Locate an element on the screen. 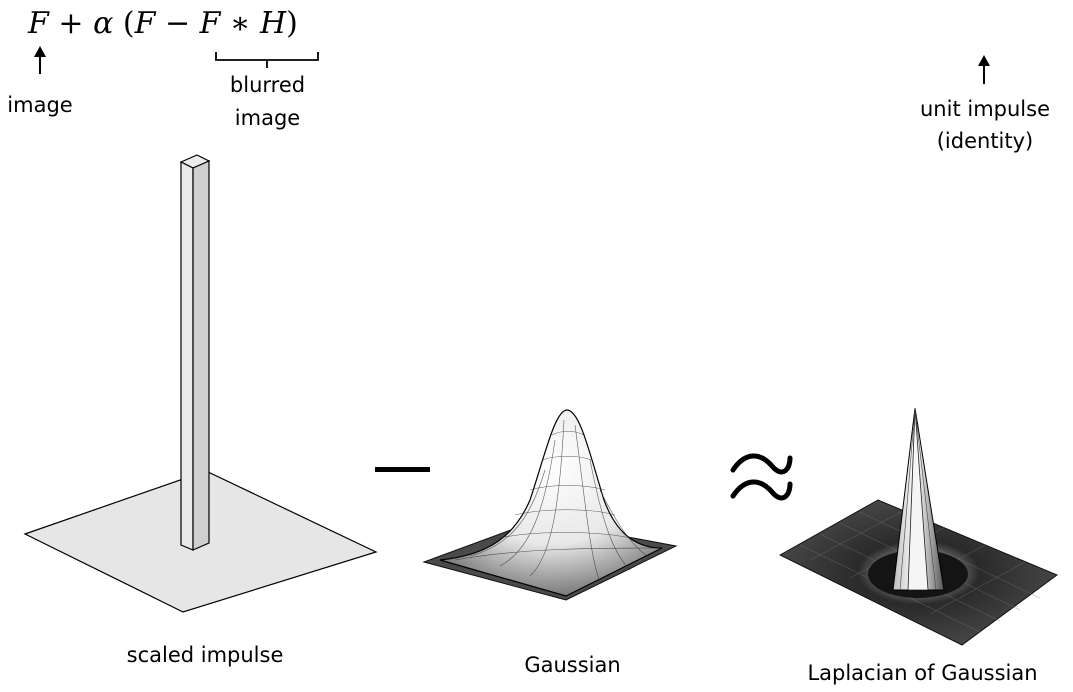 The width and height of the screenshot is (1073, 692). eq-F-image: F is located at coordinates (38, 23).